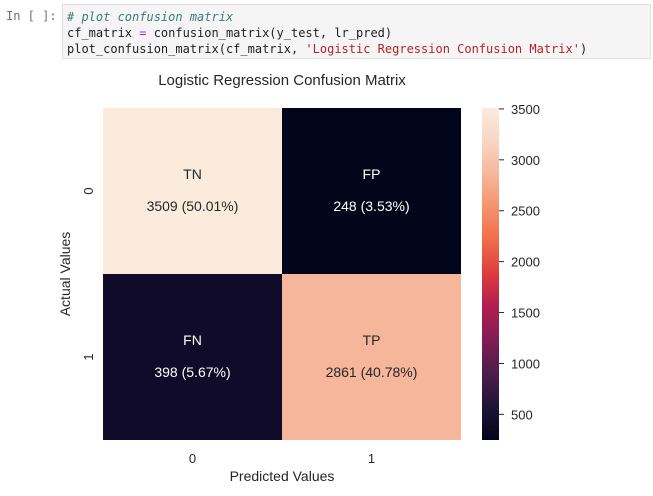 This screenshot has height=496, width=653. Describe the element at coordinates (442, 49) in the screenshot. I see `code-token-str: 'Logistic Regression Confusion Matrix'` at that location.